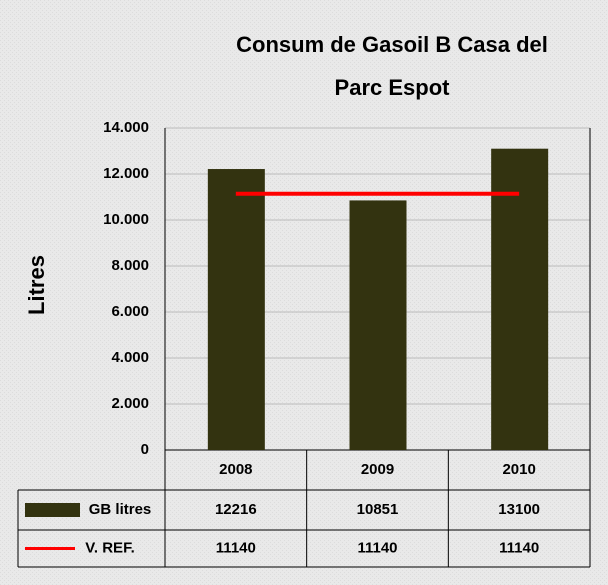 The height and width of the screenshot is (585, 608). I want to click on y-axis-title: Litres, so click(36, 285).